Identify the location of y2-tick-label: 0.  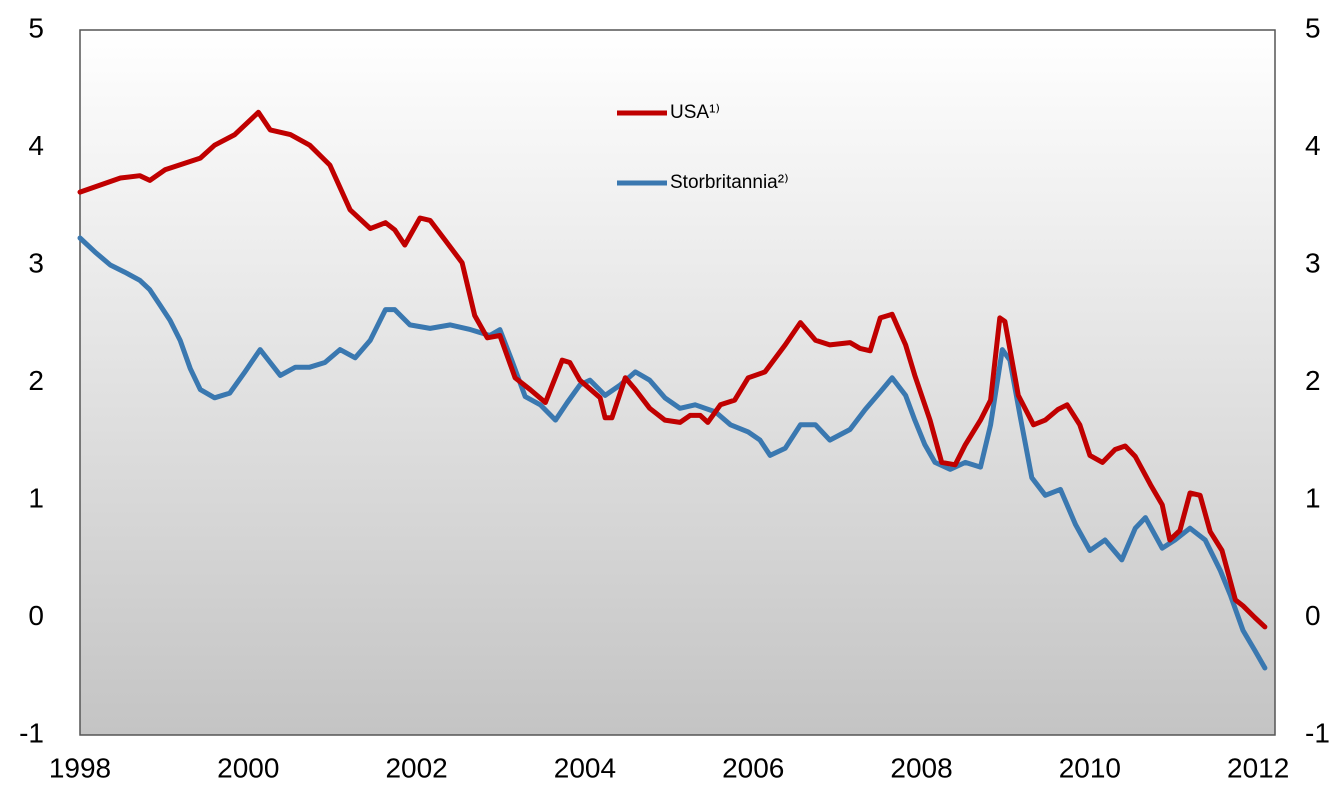
(1313, 615).